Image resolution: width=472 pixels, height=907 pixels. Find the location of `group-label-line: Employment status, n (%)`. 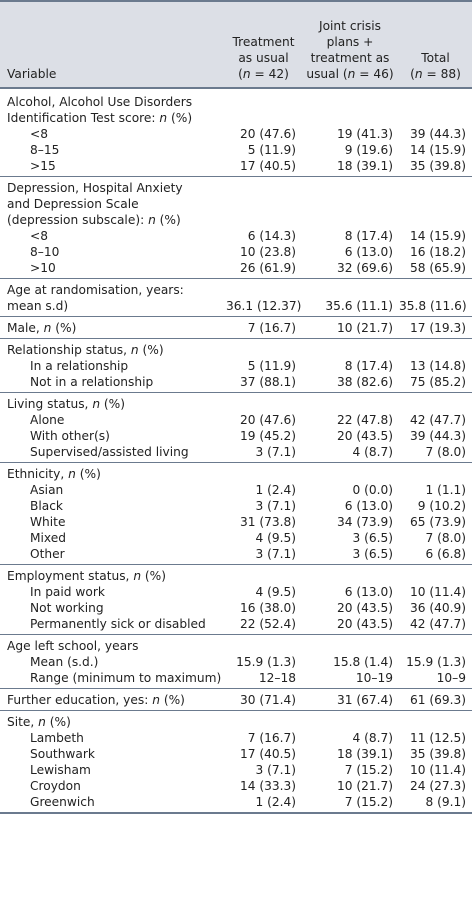

group-label-line: Employment status, n (%) is located at coordinates (87, 576).